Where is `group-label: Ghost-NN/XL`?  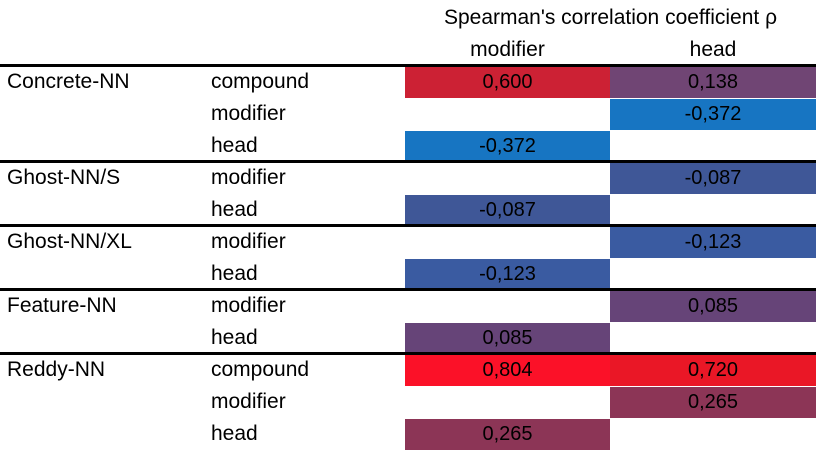 group-label: Ghost-NN/XL is located at coordinates (69, 241).